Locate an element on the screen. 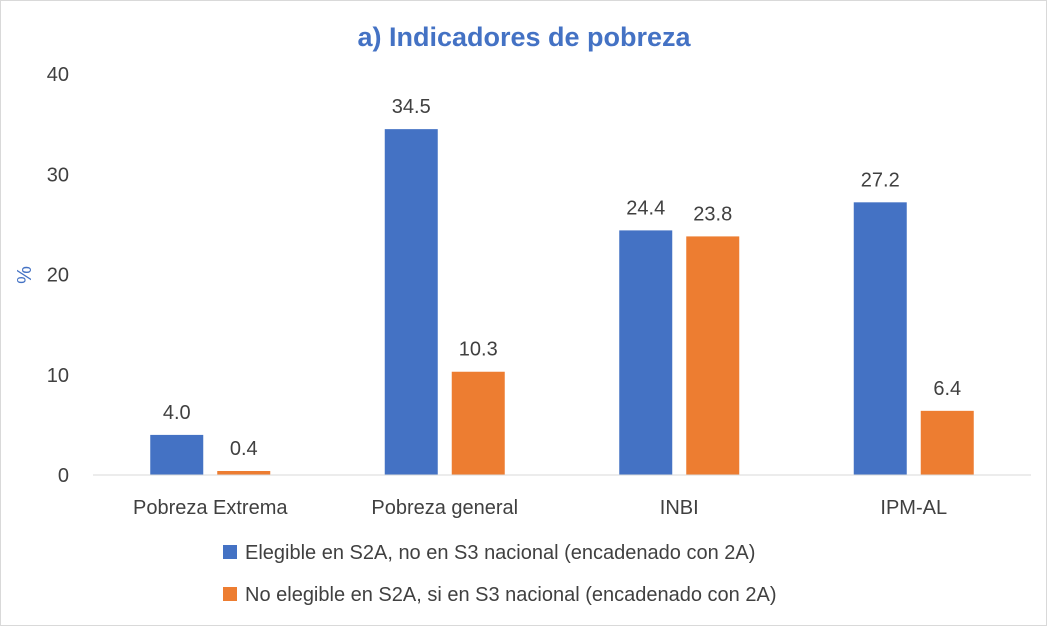 The height and width of the screenshot is (626, 1047). data-label: 6.4 is located at coordinates (947, 389).